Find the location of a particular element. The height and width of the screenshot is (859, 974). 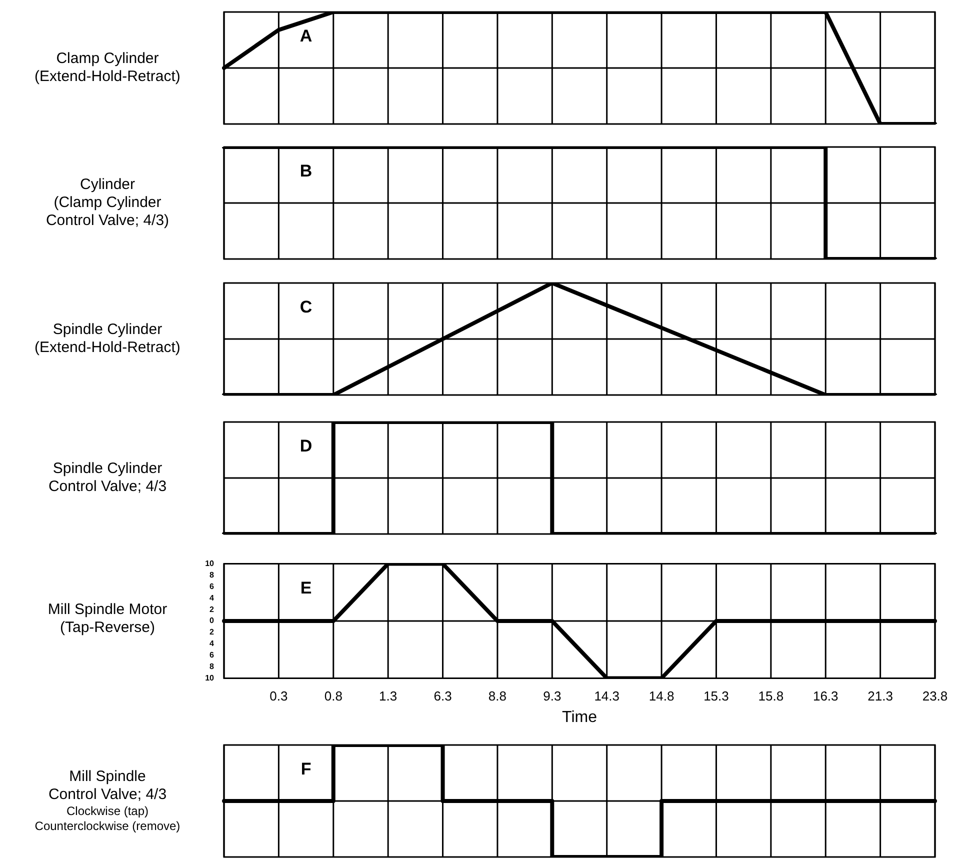

x-tick-label: 14.8 is located at coordinates (661, 696).